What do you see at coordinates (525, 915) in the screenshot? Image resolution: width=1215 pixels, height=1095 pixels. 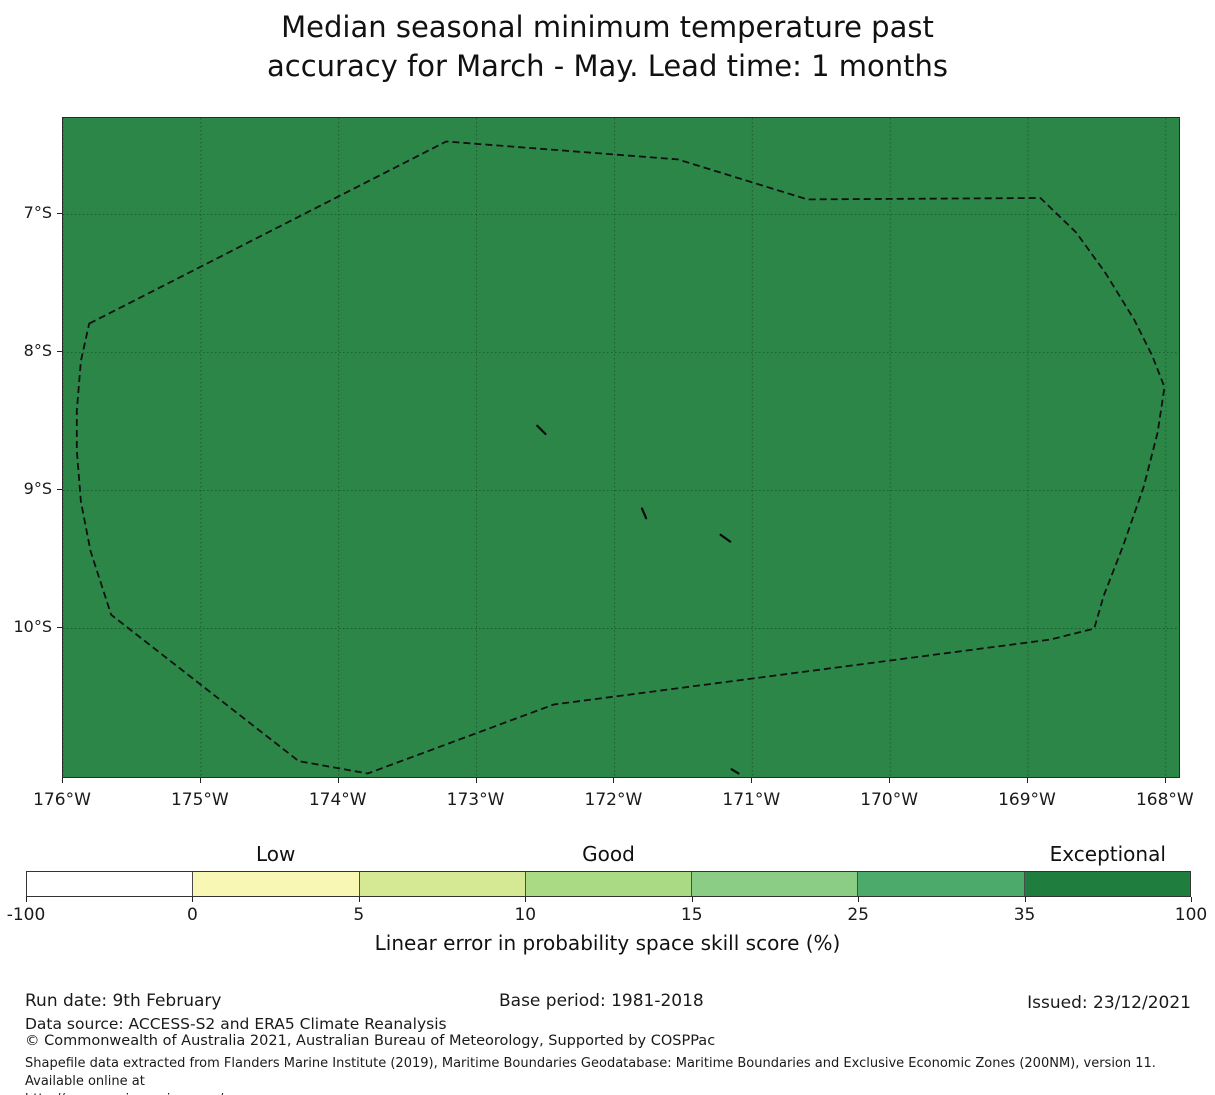 I see `colorbar-tick-label: 10` at bounding box center [525, 915].